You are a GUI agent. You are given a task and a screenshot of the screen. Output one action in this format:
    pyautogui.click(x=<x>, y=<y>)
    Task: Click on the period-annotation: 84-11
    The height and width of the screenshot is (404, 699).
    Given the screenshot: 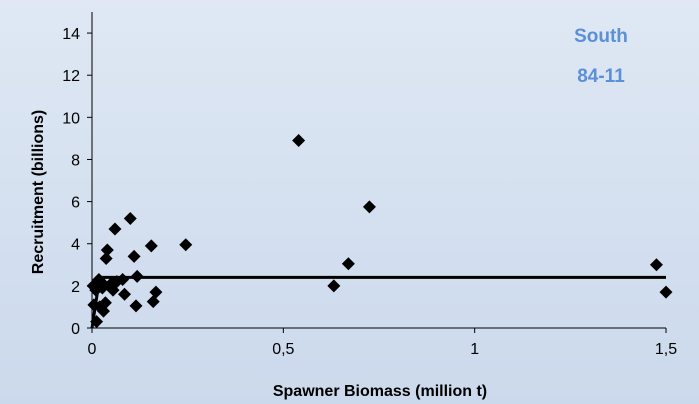 What is the action you would take?
    pyautogui.click(x=601, y=76)
    